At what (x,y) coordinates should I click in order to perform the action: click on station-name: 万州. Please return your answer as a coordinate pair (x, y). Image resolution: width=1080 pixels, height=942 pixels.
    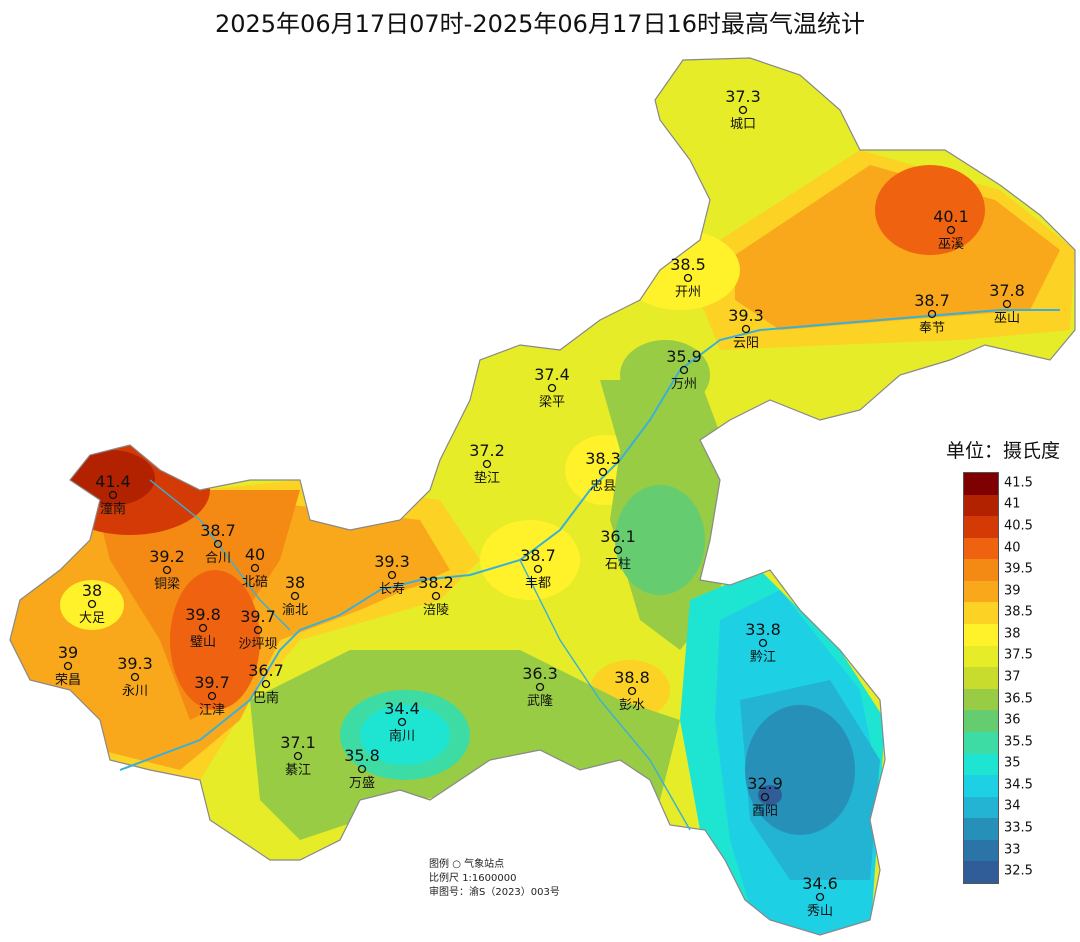
    Looking at the image, I should click on (684, 384).